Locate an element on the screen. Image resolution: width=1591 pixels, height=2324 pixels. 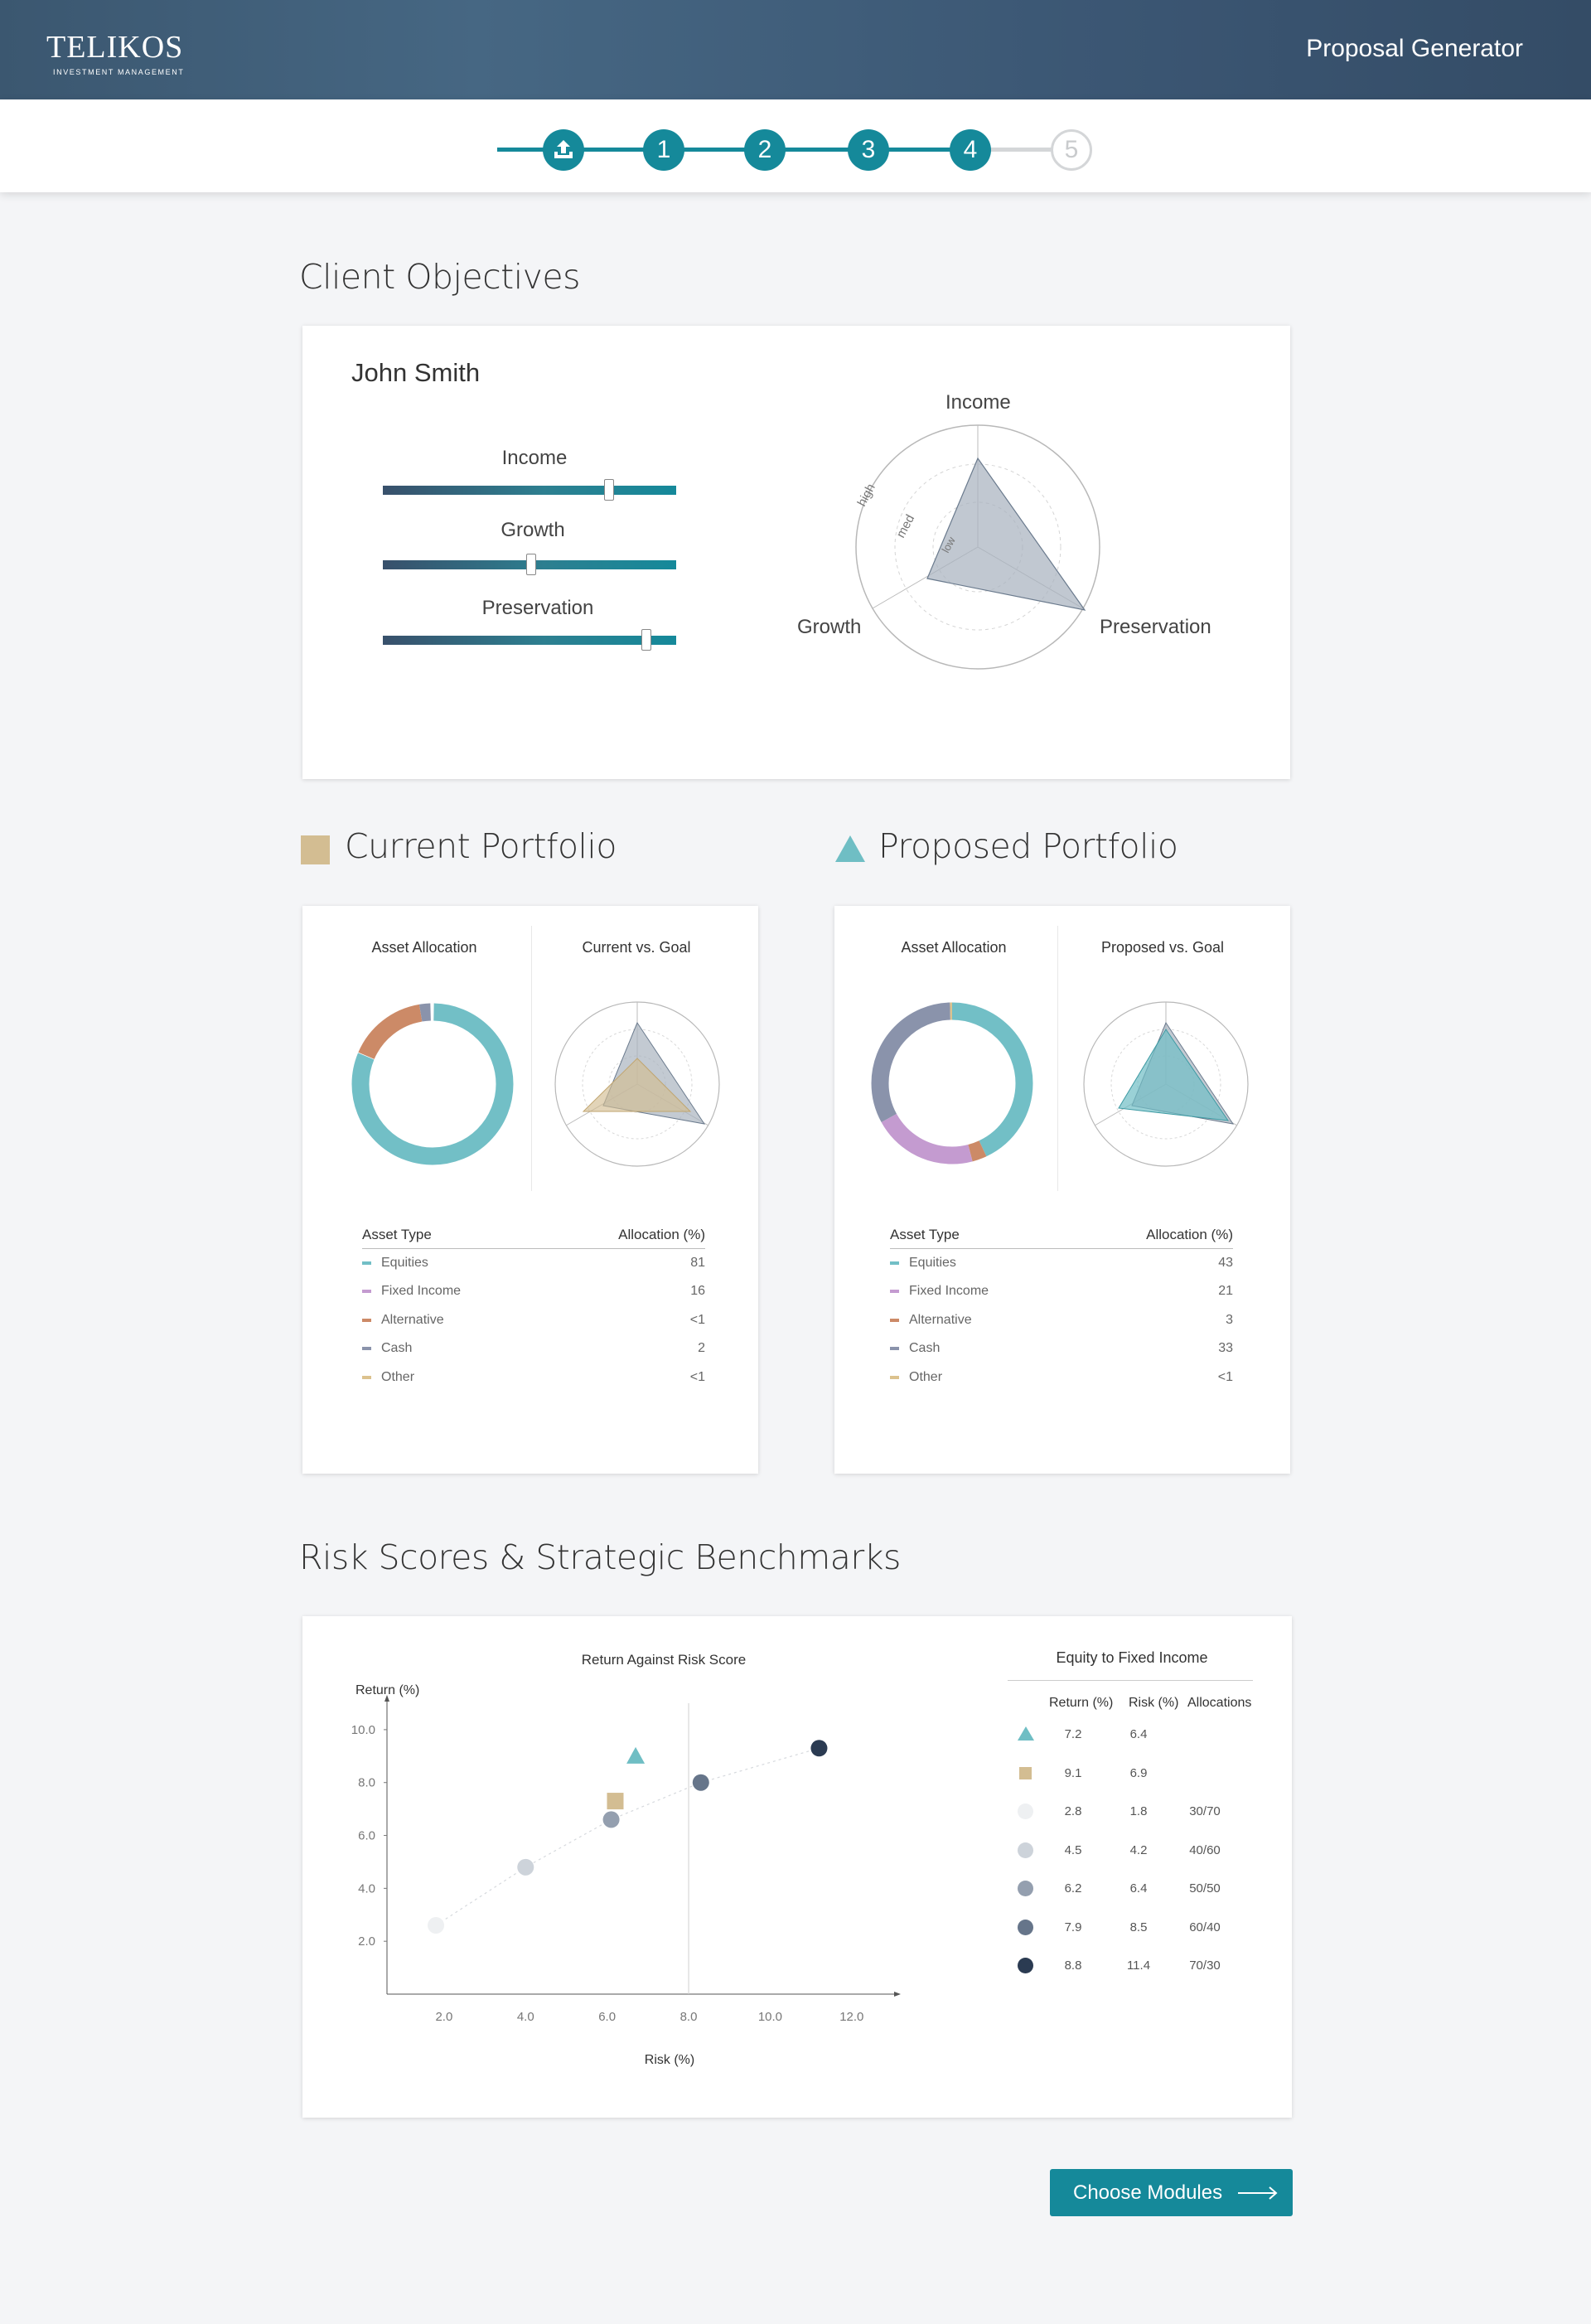
risk-scores-card is located at coordinates (797, 1867).